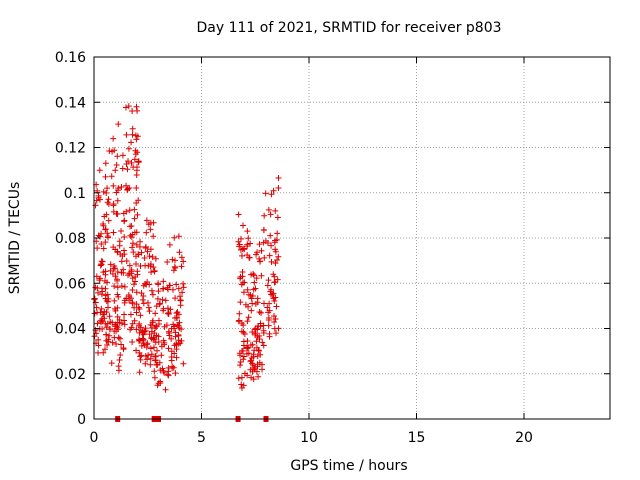 The height and width of the screenshot is (480, 640). What do you see at coordinates (81, 420) in the screenshot?
I see `y-tick-label: 0` at bounding box center [81, 420].